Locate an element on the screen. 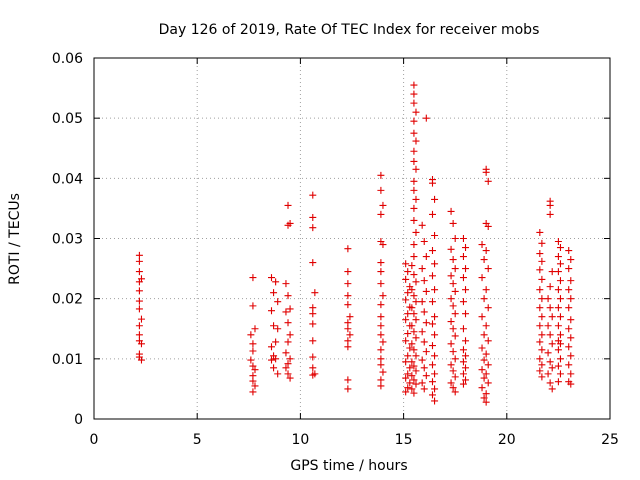 The width and height of the screenshot is (640, 480). y-tick-label: 0.02 is located at coordinates (67, 300).